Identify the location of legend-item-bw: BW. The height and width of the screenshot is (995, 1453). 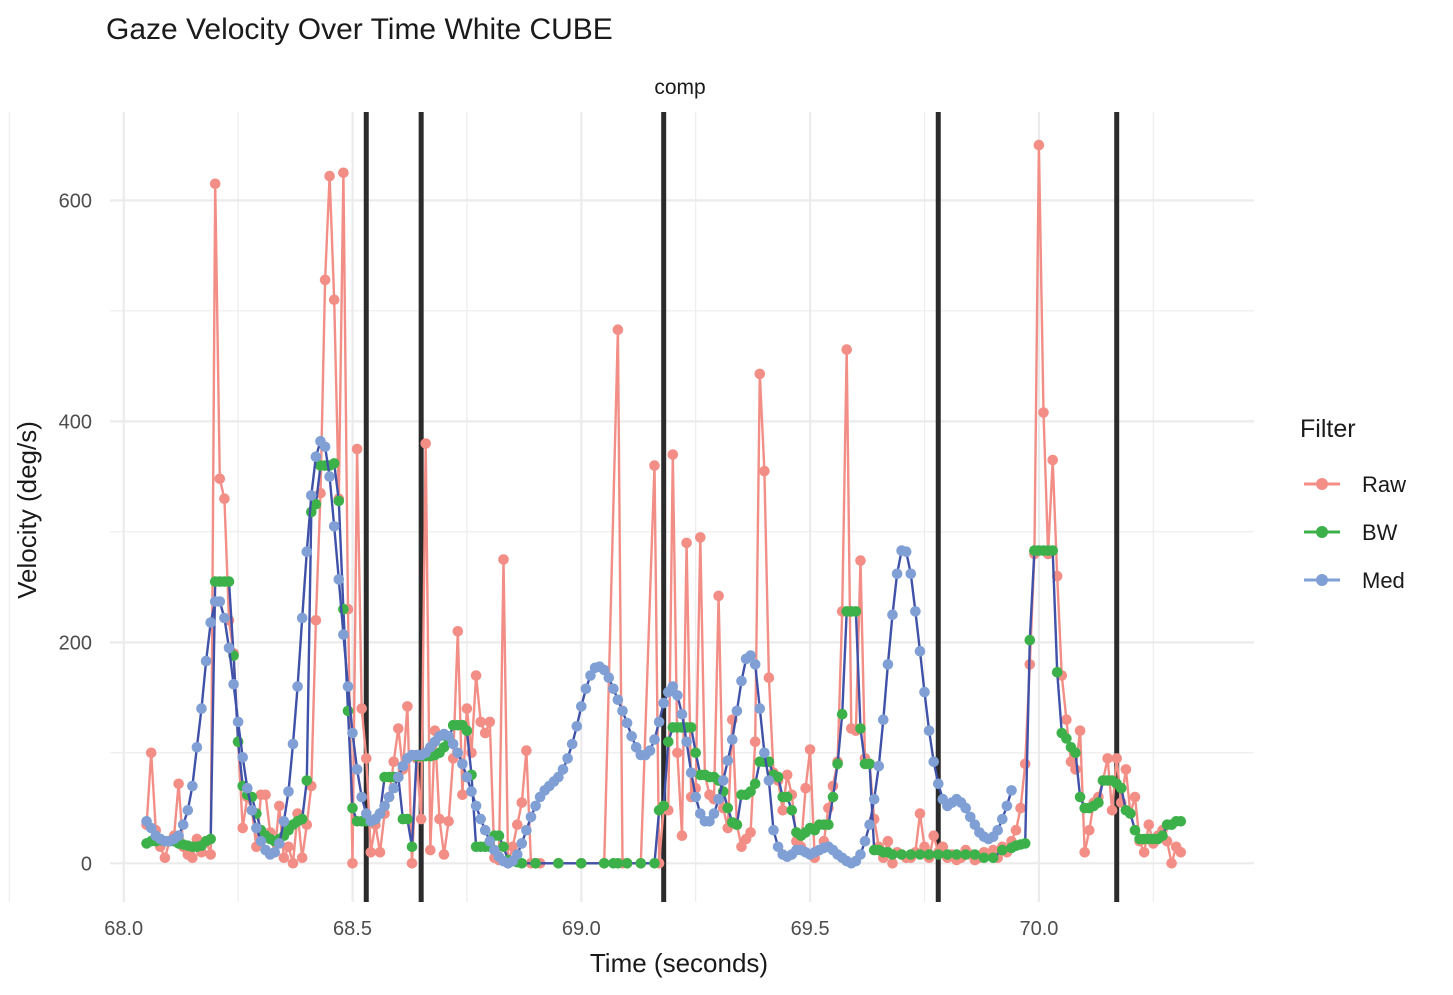
(1351, 532).